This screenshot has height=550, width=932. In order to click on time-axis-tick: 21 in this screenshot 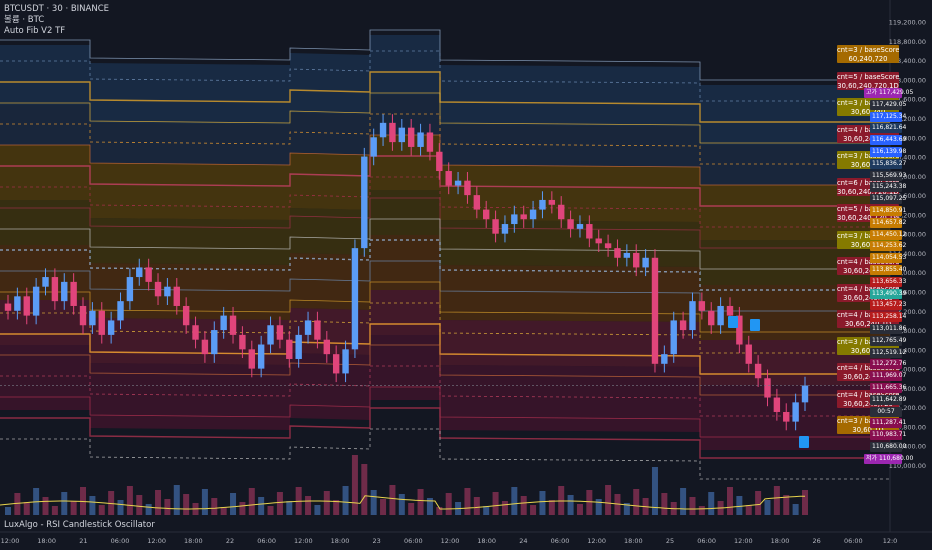, I will do `click(83, 541)`.